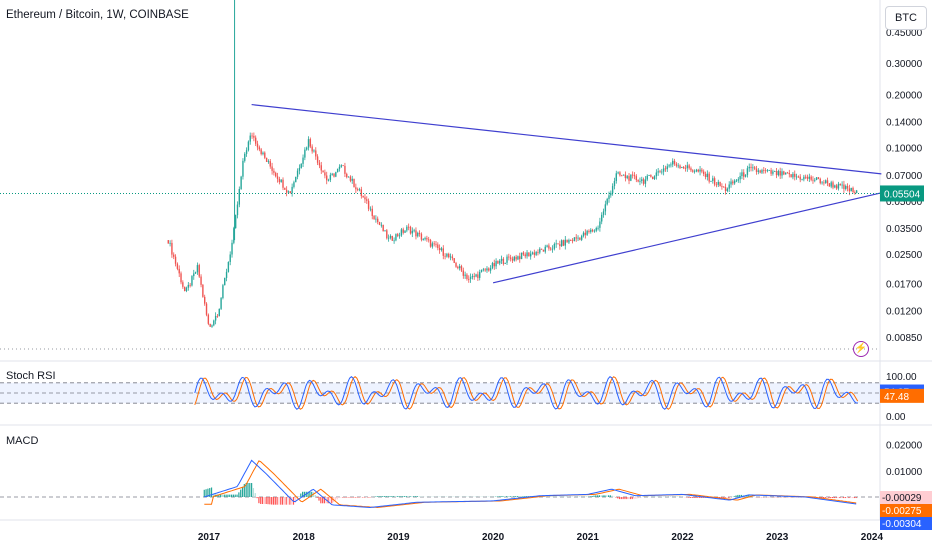 Image resolution: width=932 pixels, height=550 pixels. I want to click on price-tick-label: 0.03500, so click(904, 229).